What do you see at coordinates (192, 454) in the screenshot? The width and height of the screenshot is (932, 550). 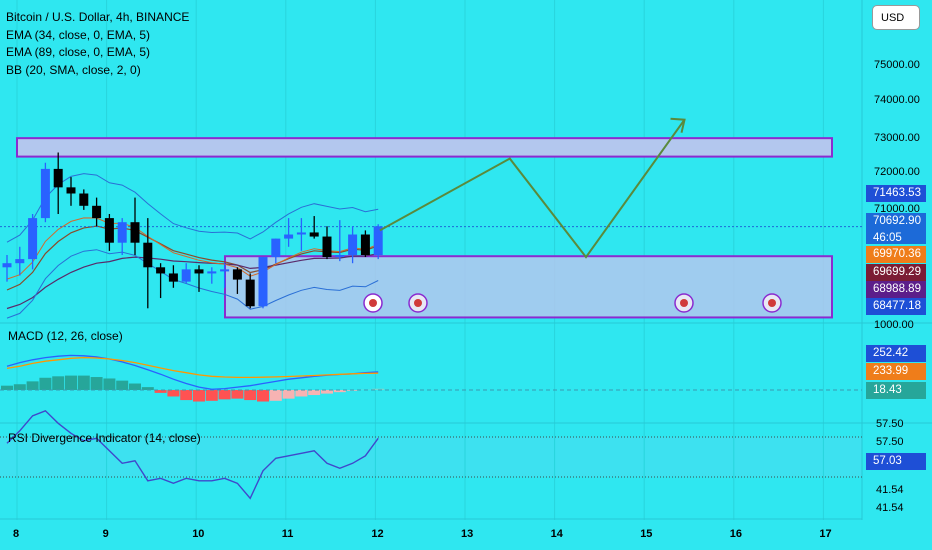 I see `rsi-line` at bounding box center [192, 454].